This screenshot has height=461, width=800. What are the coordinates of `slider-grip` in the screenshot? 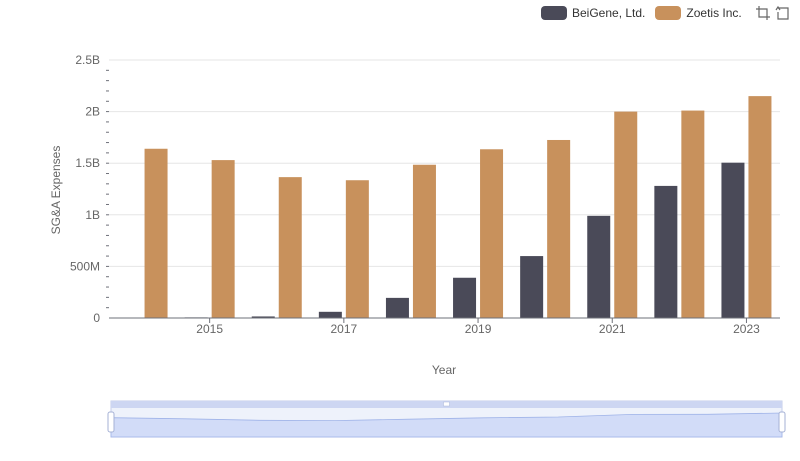 It's located at (446, 404).